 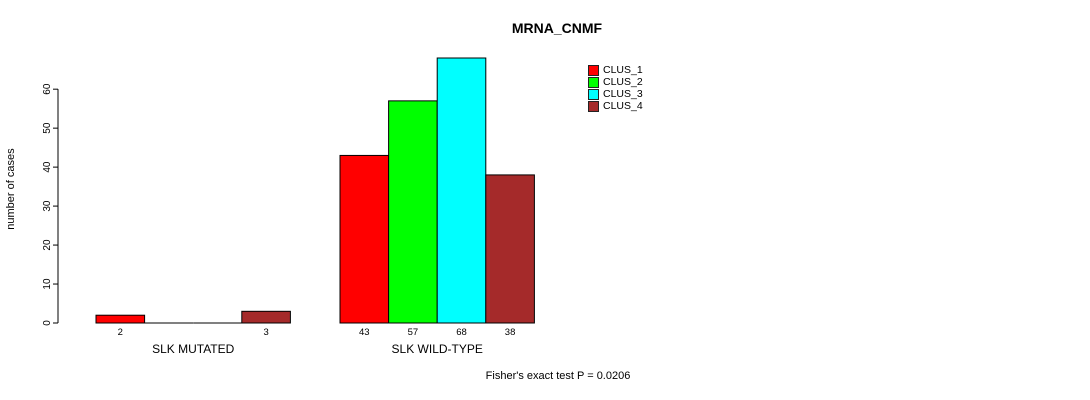 I want to click on bar-value-label: 43, so click(x=364, y=332).